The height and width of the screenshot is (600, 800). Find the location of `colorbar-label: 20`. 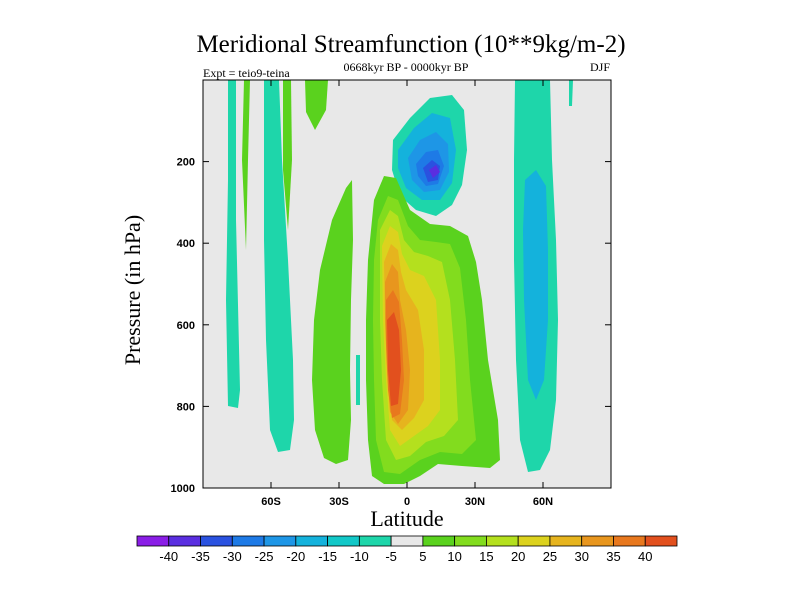

colorbar-label: 20 is located at coordinates (518, 556).